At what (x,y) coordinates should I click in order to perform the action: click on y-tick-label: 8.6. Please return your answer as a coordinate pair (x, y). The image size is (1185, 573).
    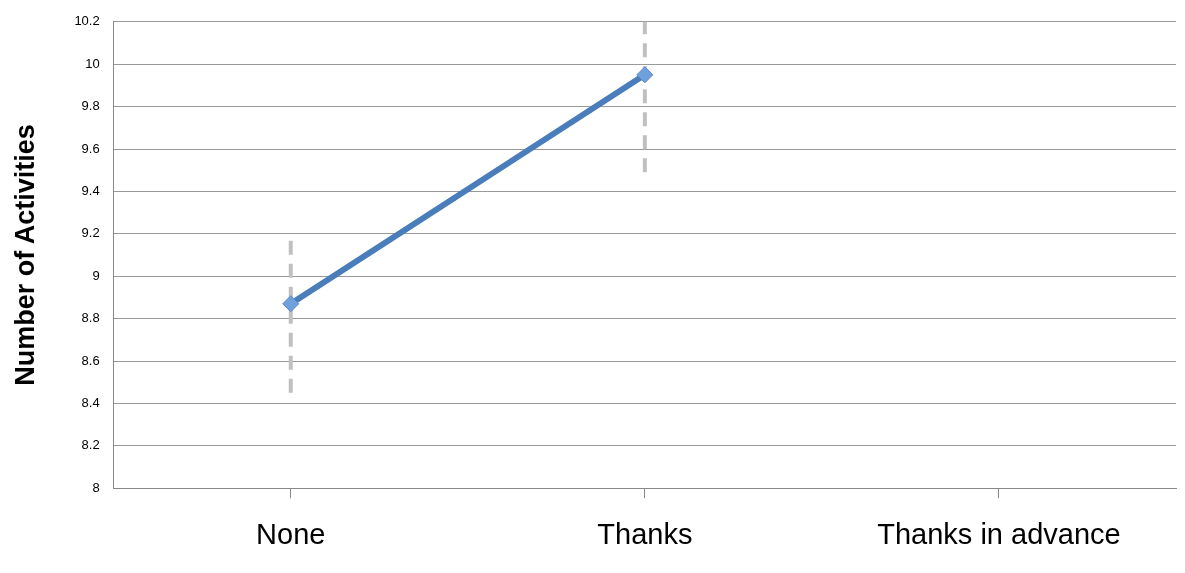
    Looking at the image, I should click on (90, 360).